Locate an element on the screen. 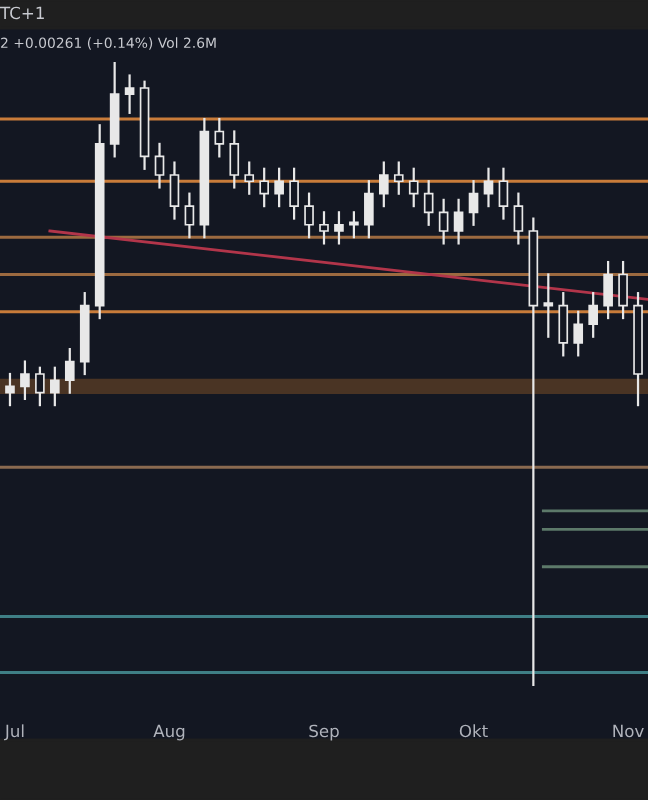 This screenshot has height=800, width=648. x-tick-label: Jul is located at coordinates (14, 732).